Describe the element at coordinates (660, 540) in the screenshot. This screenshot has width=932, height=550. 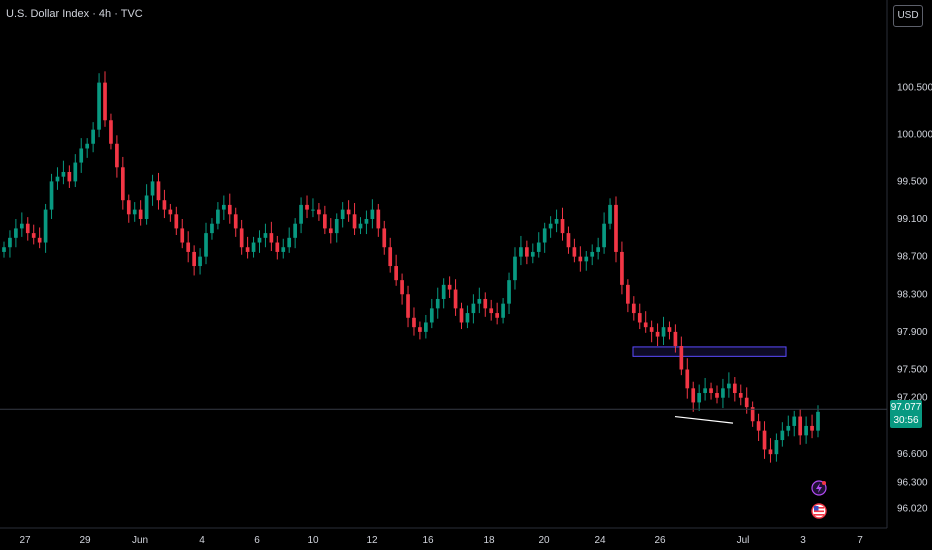
I see `x-tick-label: 26` at that location.